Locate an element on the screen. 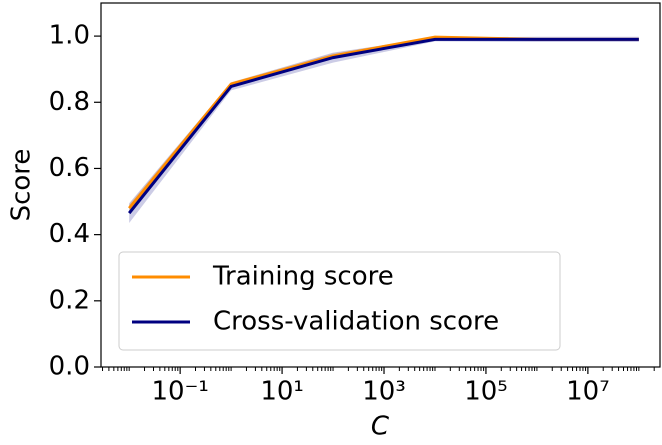  y-tick-label: 1.0 is located at coordinates (69, 36).